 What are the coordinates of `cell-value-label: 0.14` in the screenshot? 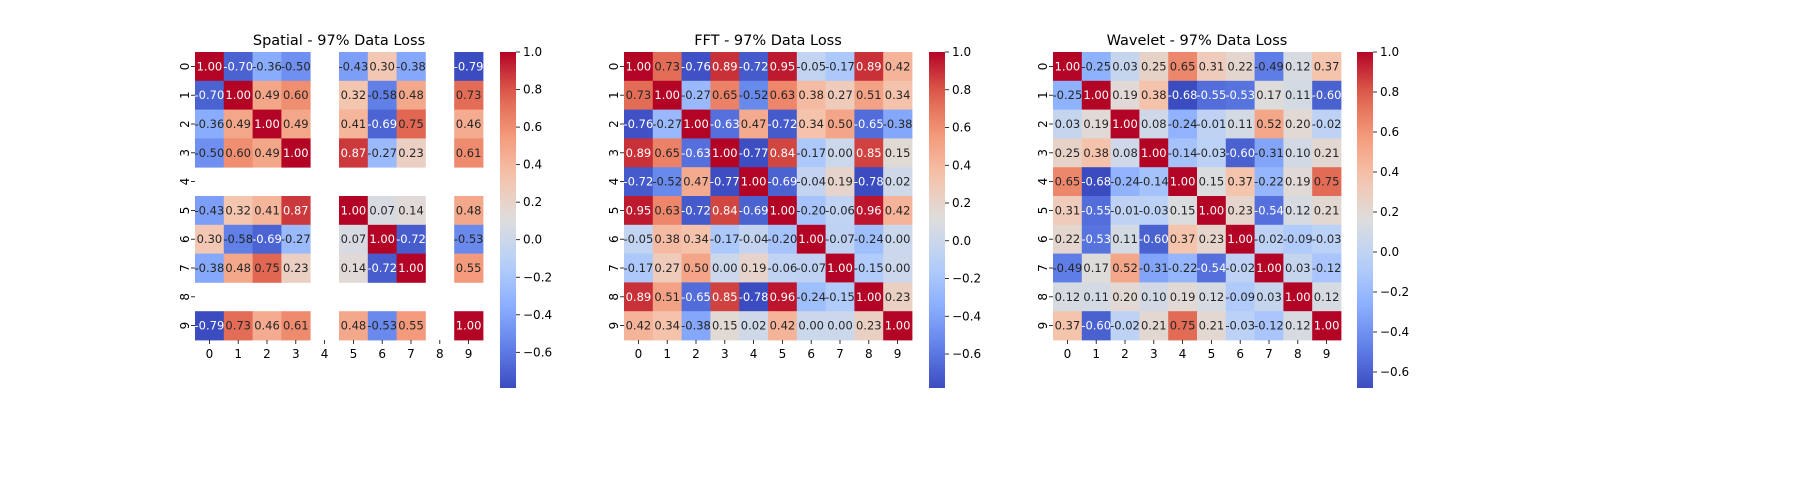 It's located at (354, 268).